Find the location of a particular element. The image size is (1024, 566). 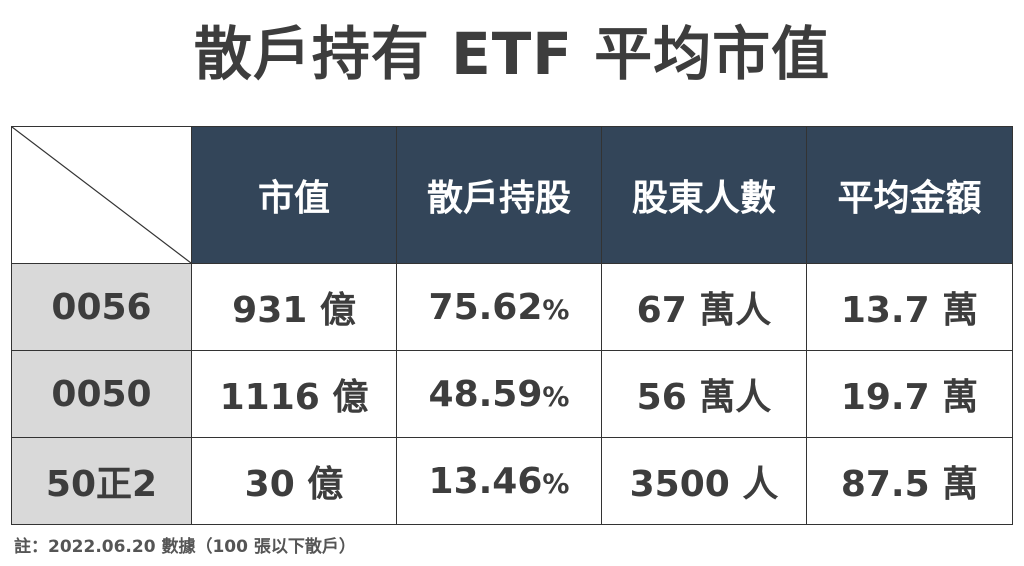

page-title: 散戶持有 ETF 平均市值 is located at coordinates (512, 54).